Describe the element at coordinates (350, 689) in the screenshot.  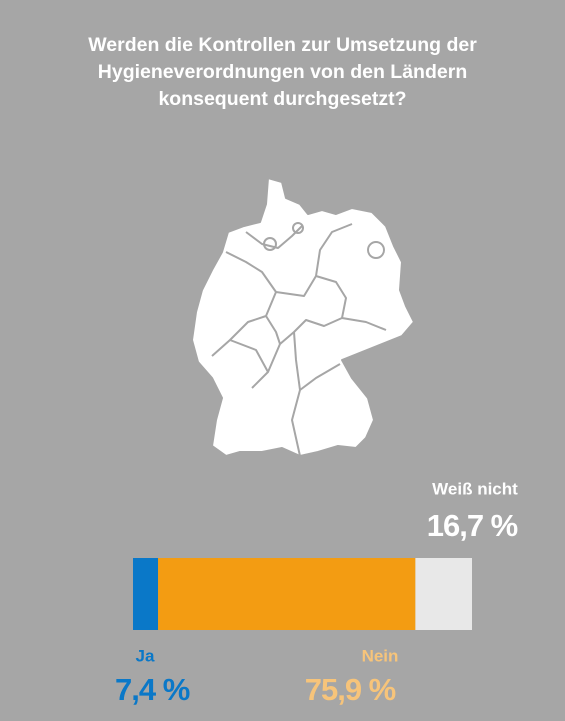
I see `value-label: 75,9 %` at that location.